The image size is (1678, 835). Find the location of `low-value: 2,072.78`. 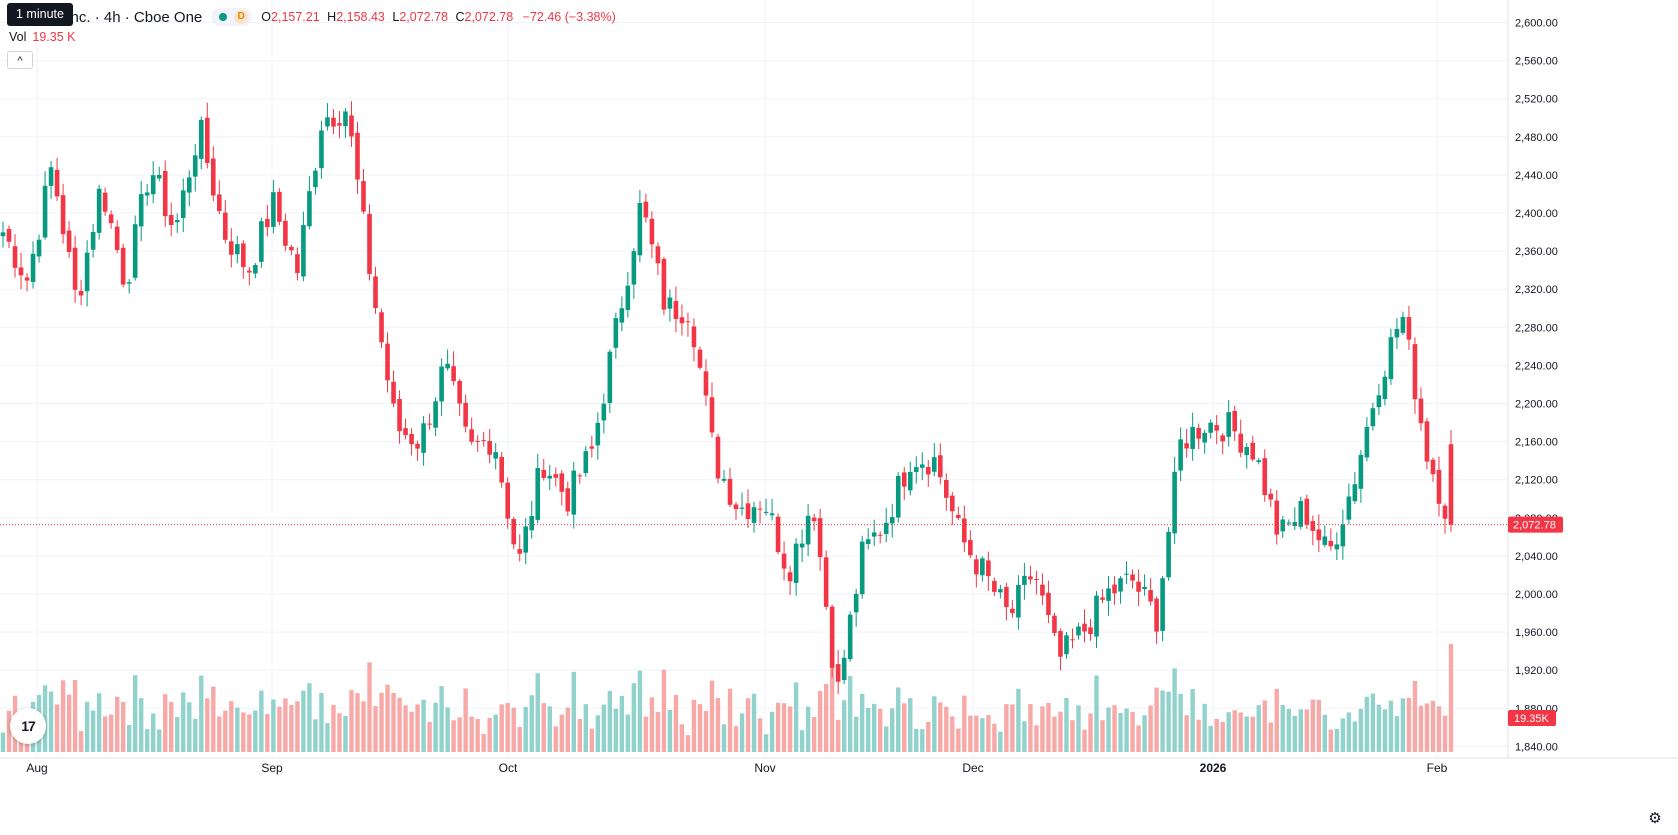

low-value: 2,072.78 is located at coordinates (423, 17).